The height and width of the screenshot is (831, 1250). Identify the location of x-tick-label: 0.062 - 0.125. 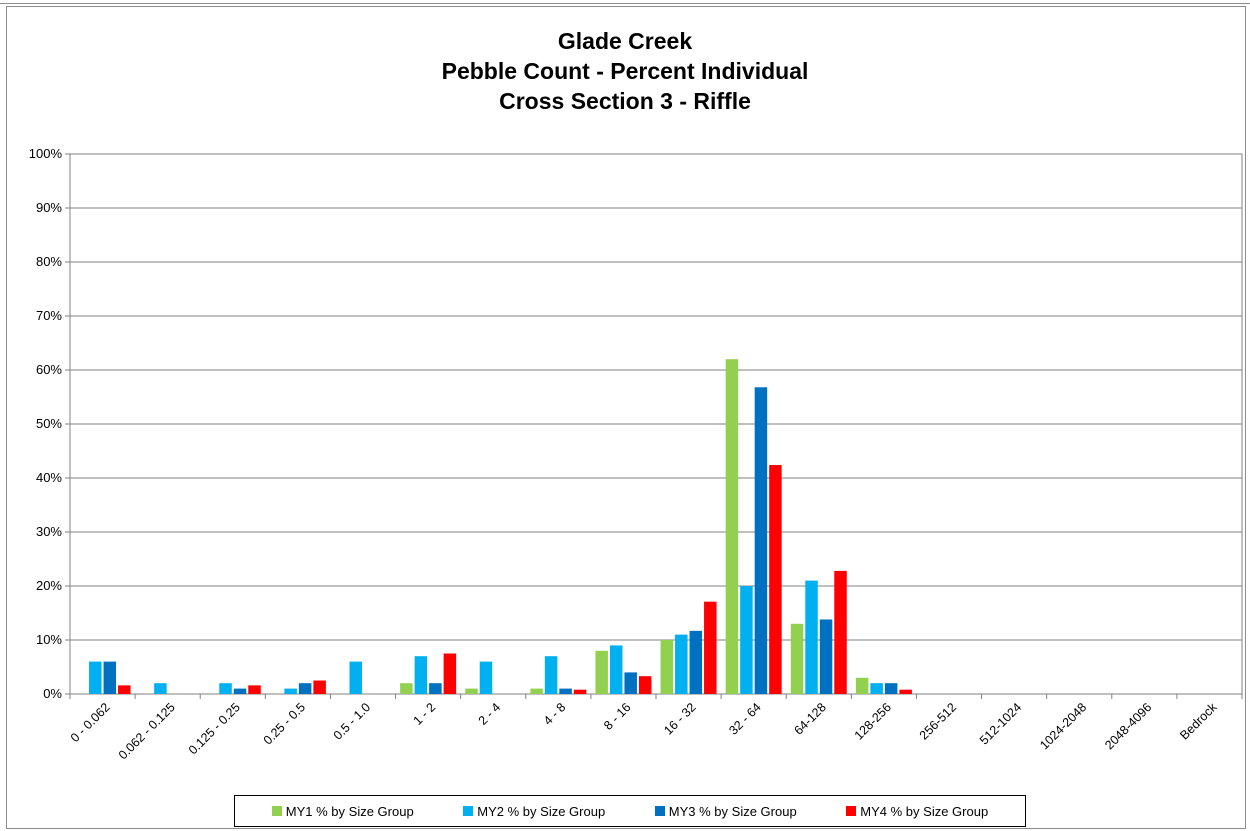
(147, 731).